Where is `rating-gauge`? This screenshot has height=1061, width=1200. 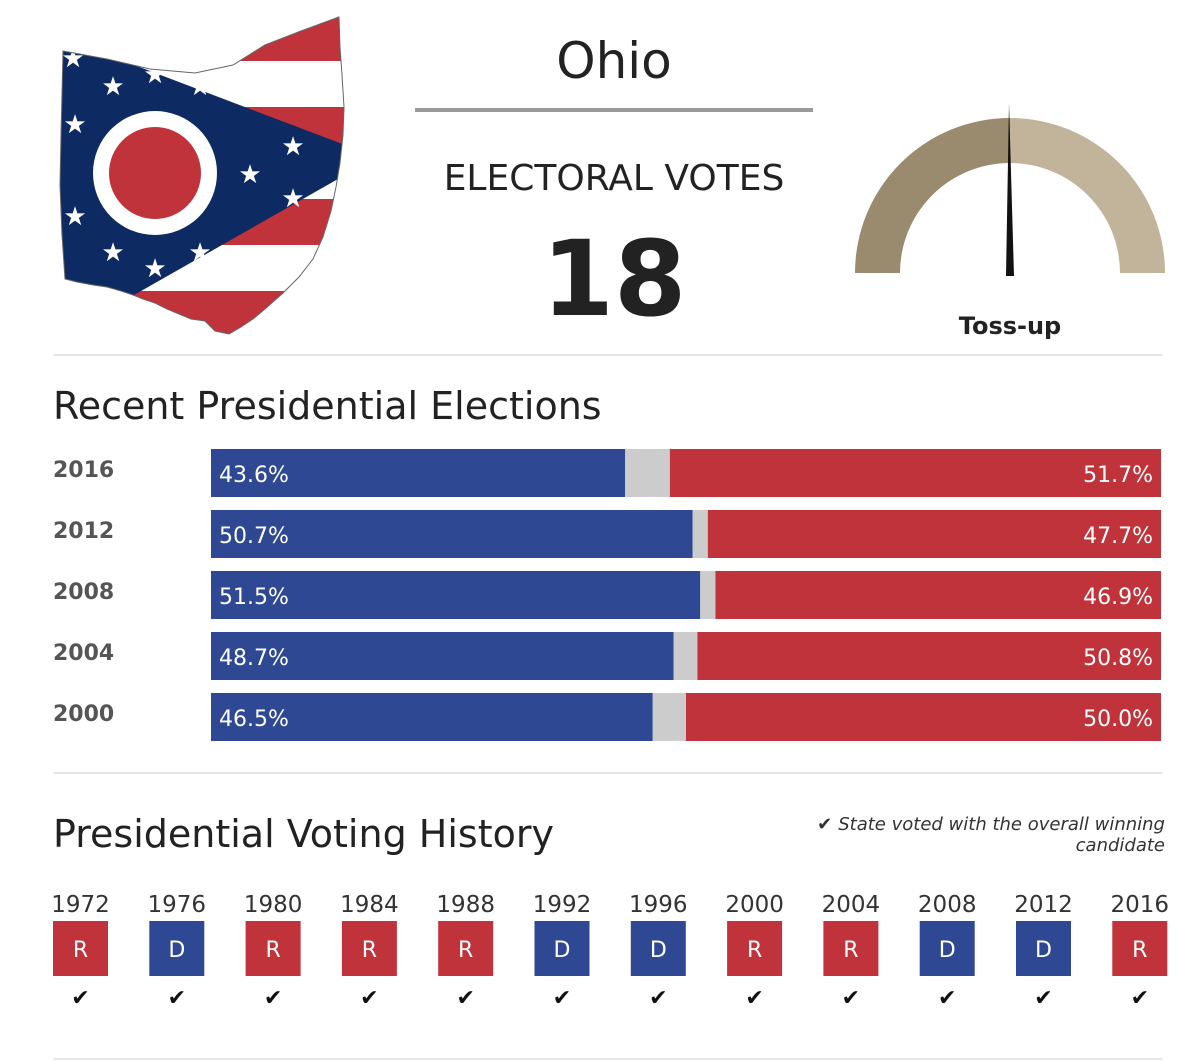 rating-gauge is located at coordinates (1010, 189).